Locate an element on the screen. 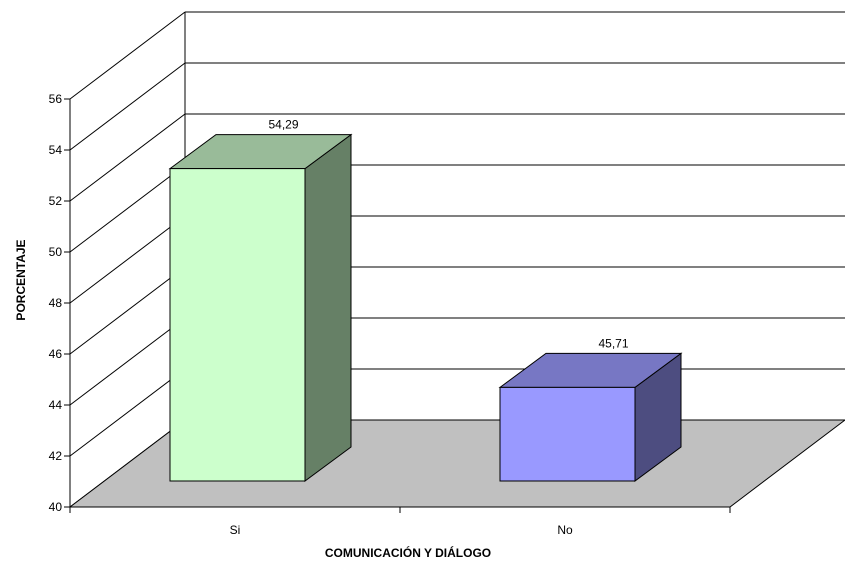  y-tick-label-54: 54 is located at coordinates (56, 150).